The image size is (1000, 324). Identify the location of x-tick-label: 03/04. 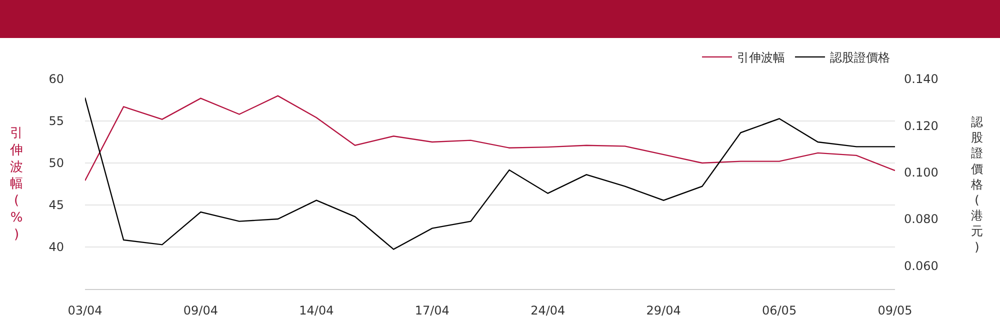
(85, 310).